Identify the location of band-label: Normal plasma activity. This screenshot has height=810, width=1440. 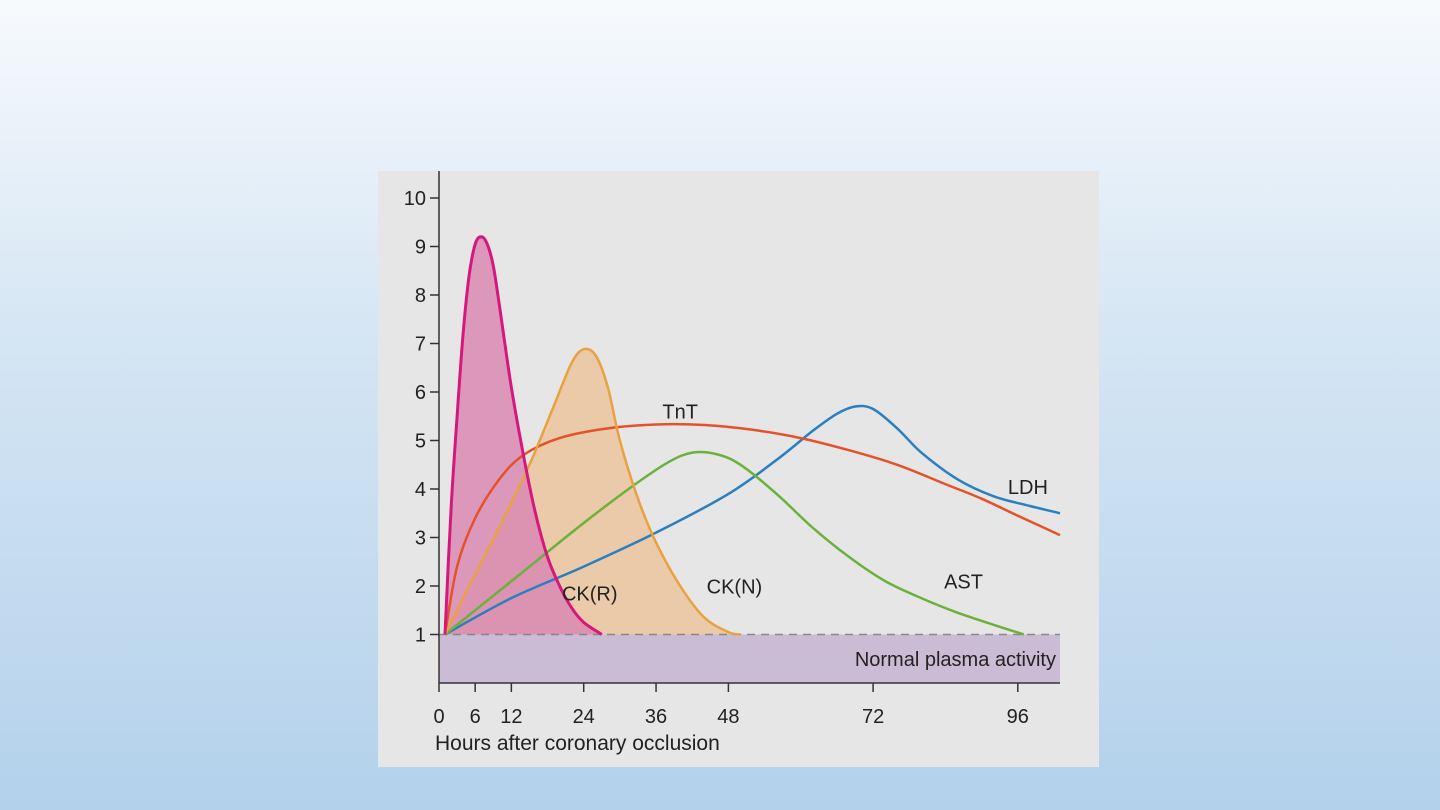
(955, 660).